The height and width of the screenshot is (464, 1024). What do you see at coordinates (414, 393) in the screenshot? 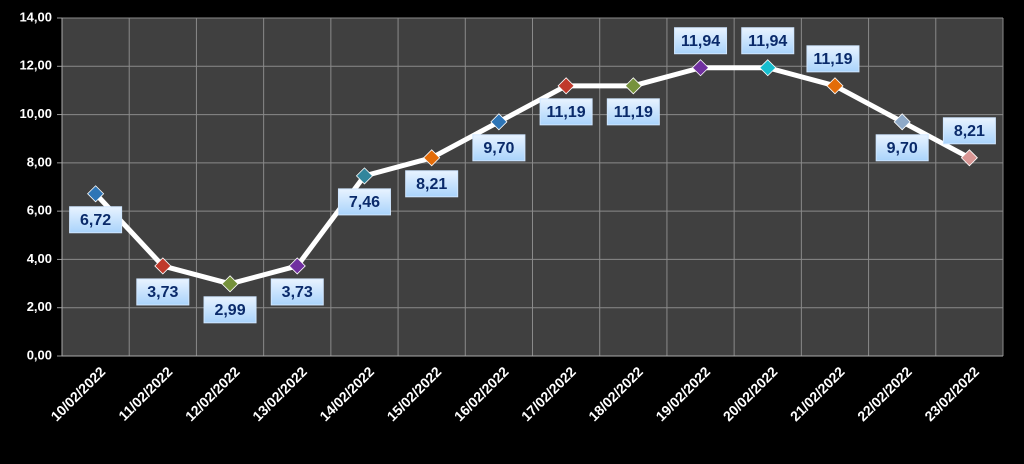
I see `x-tick-label: 15/02/2022` at bounding box center [414, 393].